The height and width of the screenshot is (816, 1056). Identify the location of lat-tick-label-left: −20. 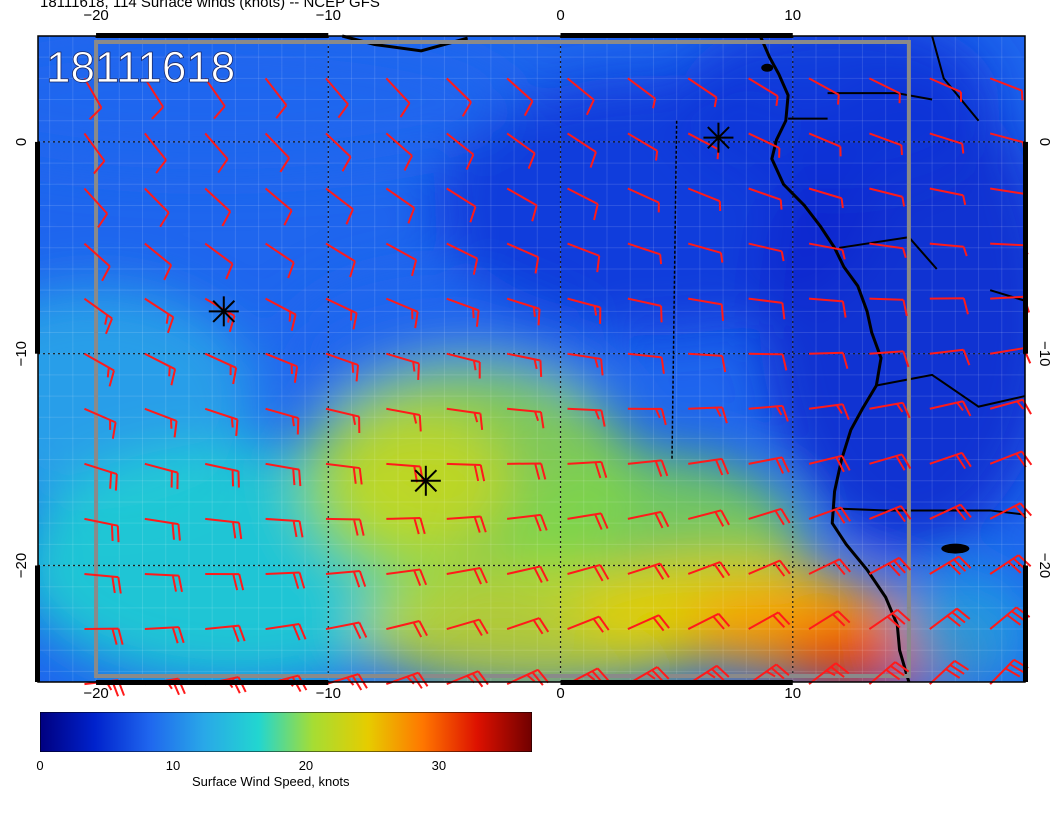
(21, 565).